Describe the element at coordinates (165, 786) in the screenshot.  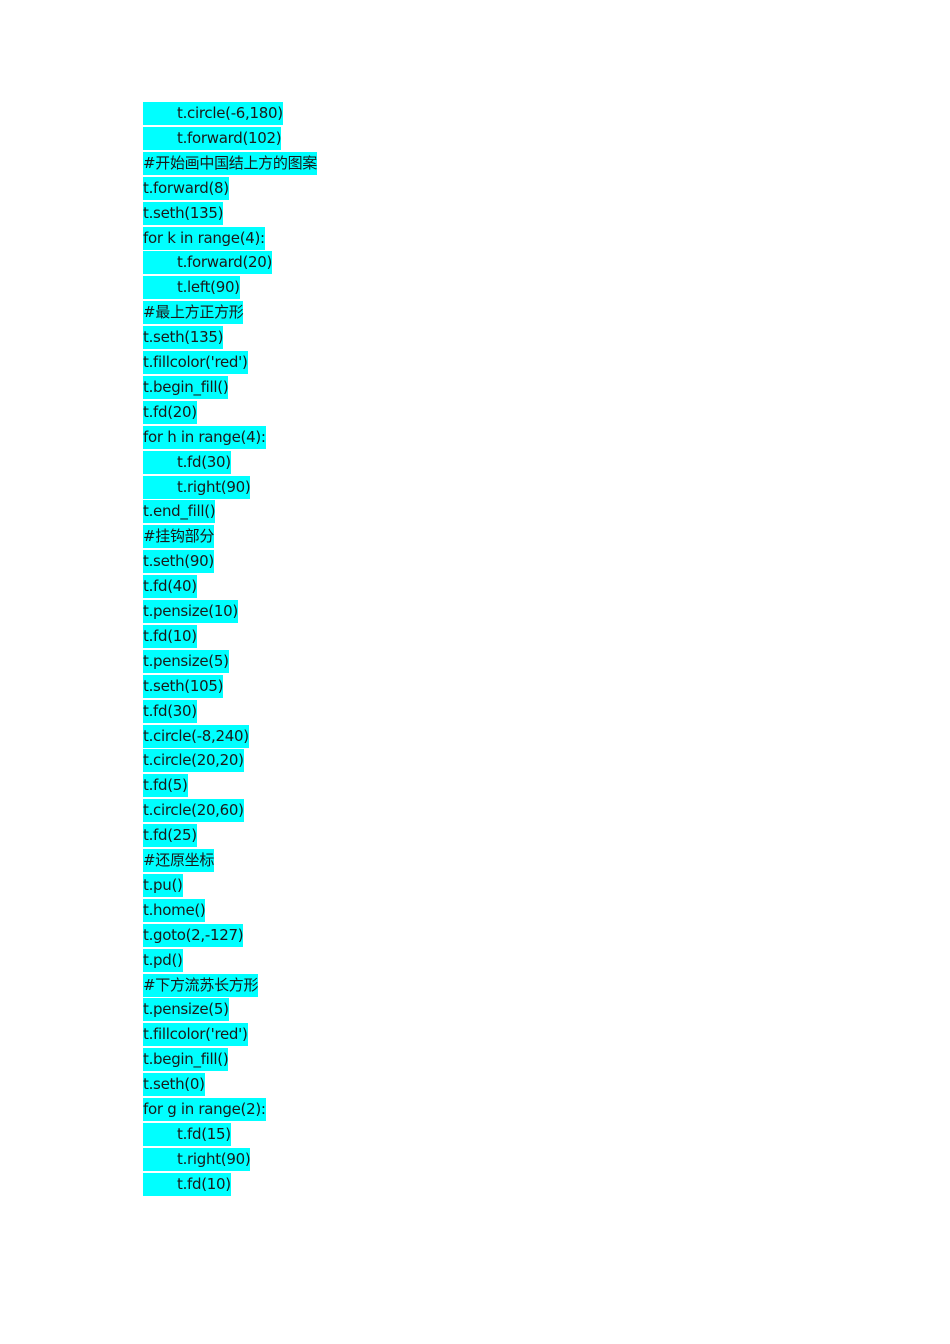
I see `code-line: t.fd(5)` at that location.